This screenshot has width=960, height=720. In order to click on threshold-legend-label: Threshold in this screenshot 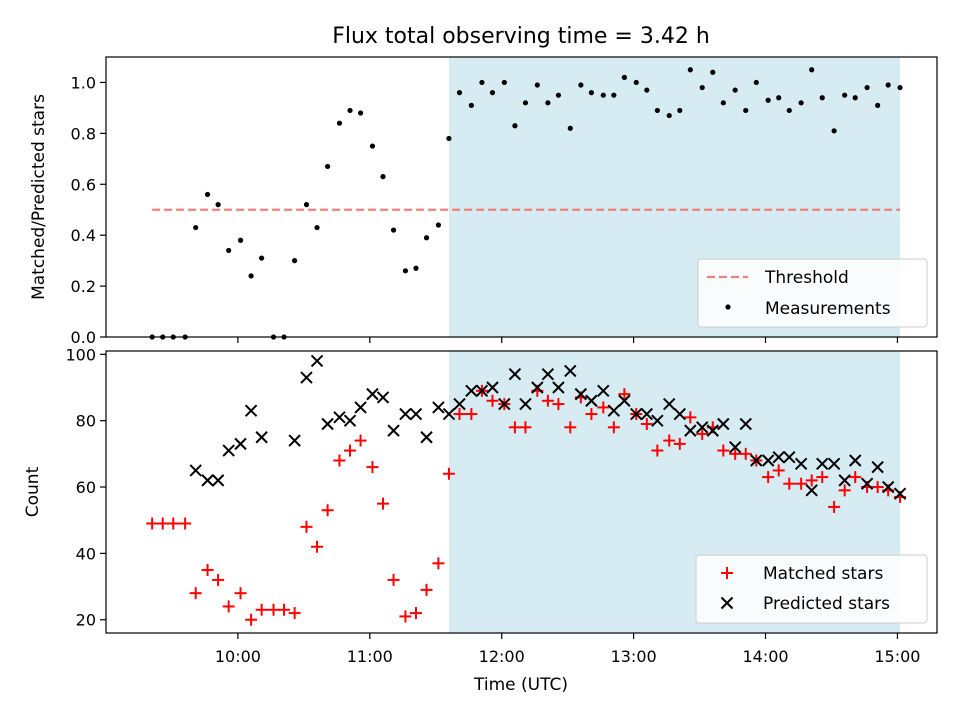, I will do `click(806, 278)`.